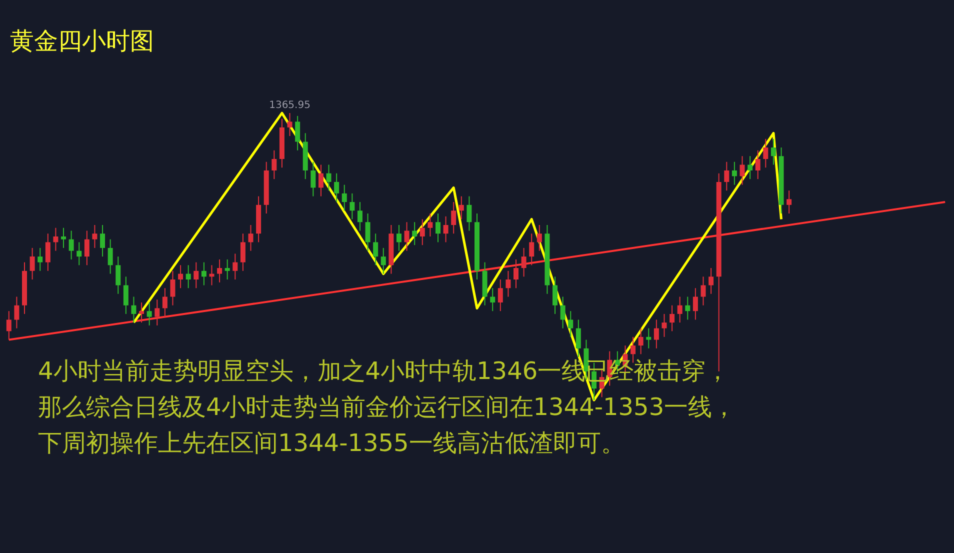 Image resolution: width=954 pixels, height=553 pixels. What do you see at coordinates (331, 443) in the screenshot?
I see `text: 下周初操作上先在区间1344-1355一线高沽低渣即可。` at bounding box center [331, 443].